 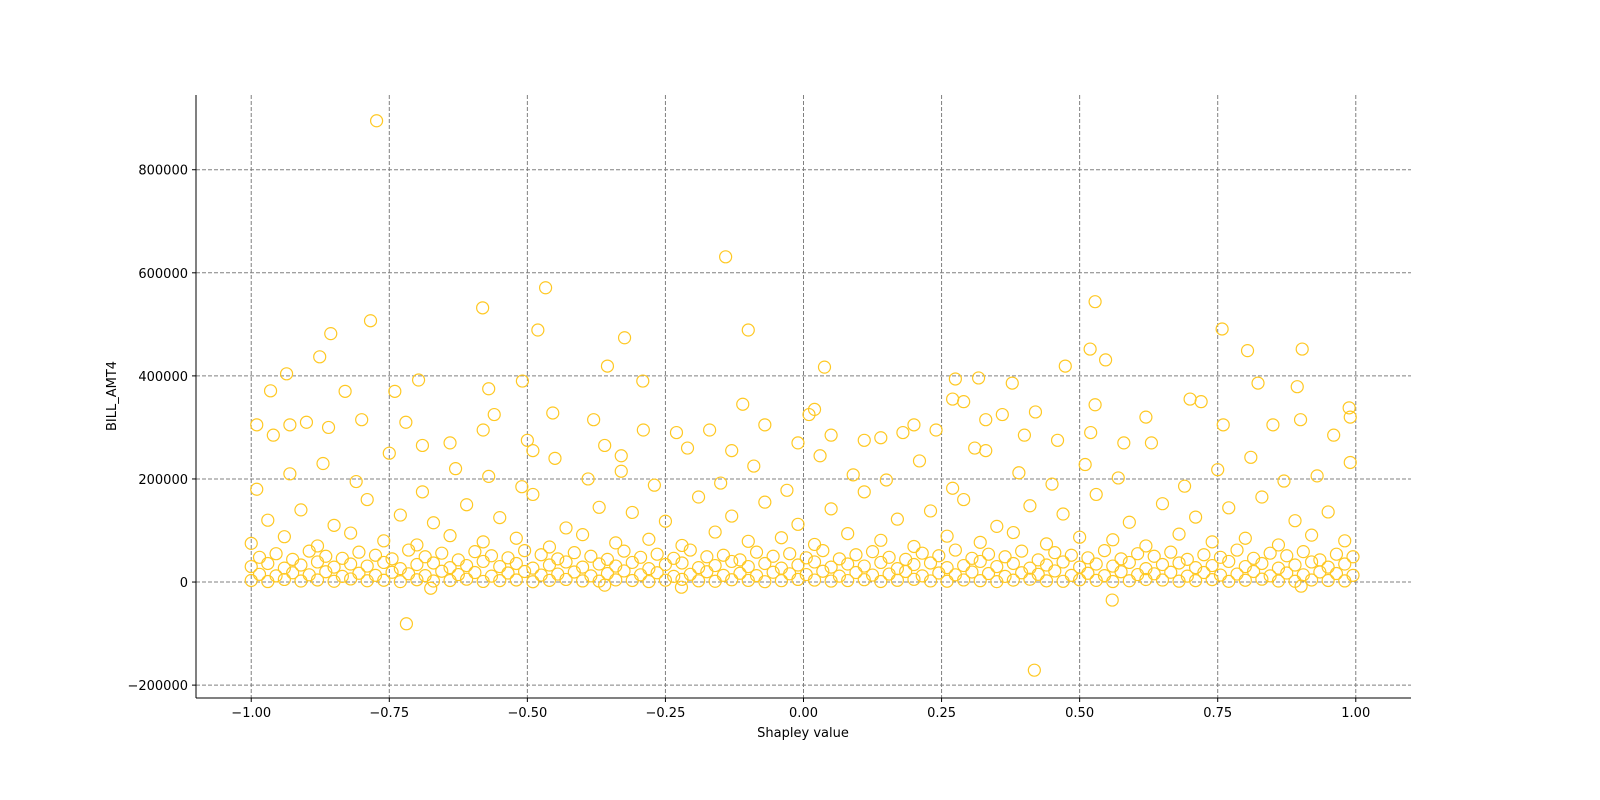 What do you see at coordinates (1355, 713) in the screenshot?
I see `x-tick-label: 1.00` at bounding box center [1355, 713].